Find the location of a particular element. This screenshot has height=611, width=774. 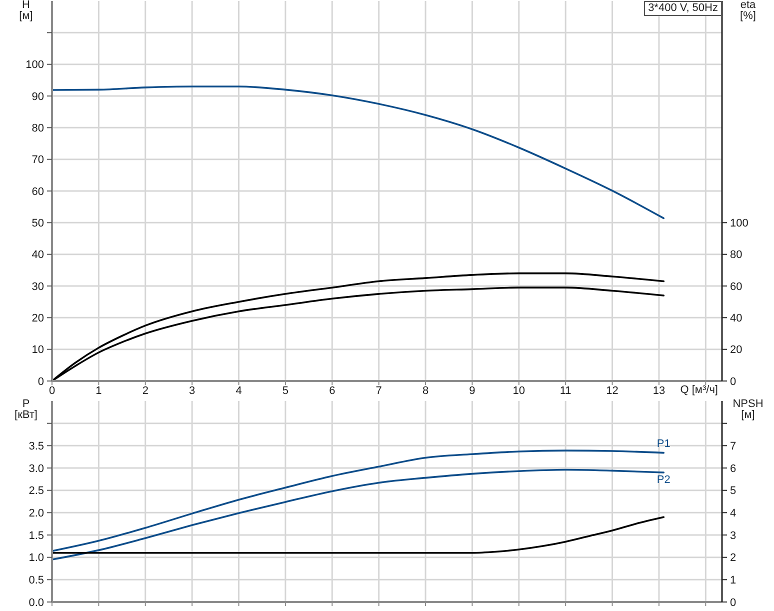

x-tick-label: 5 is located at coordinates (285, 390).